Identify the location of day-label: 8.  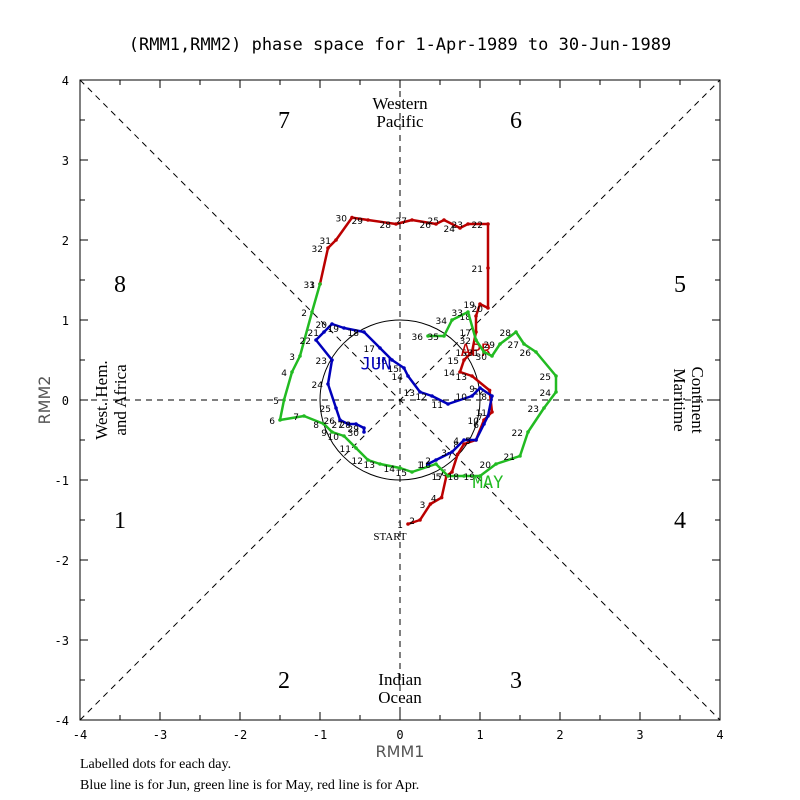
(484, 398).